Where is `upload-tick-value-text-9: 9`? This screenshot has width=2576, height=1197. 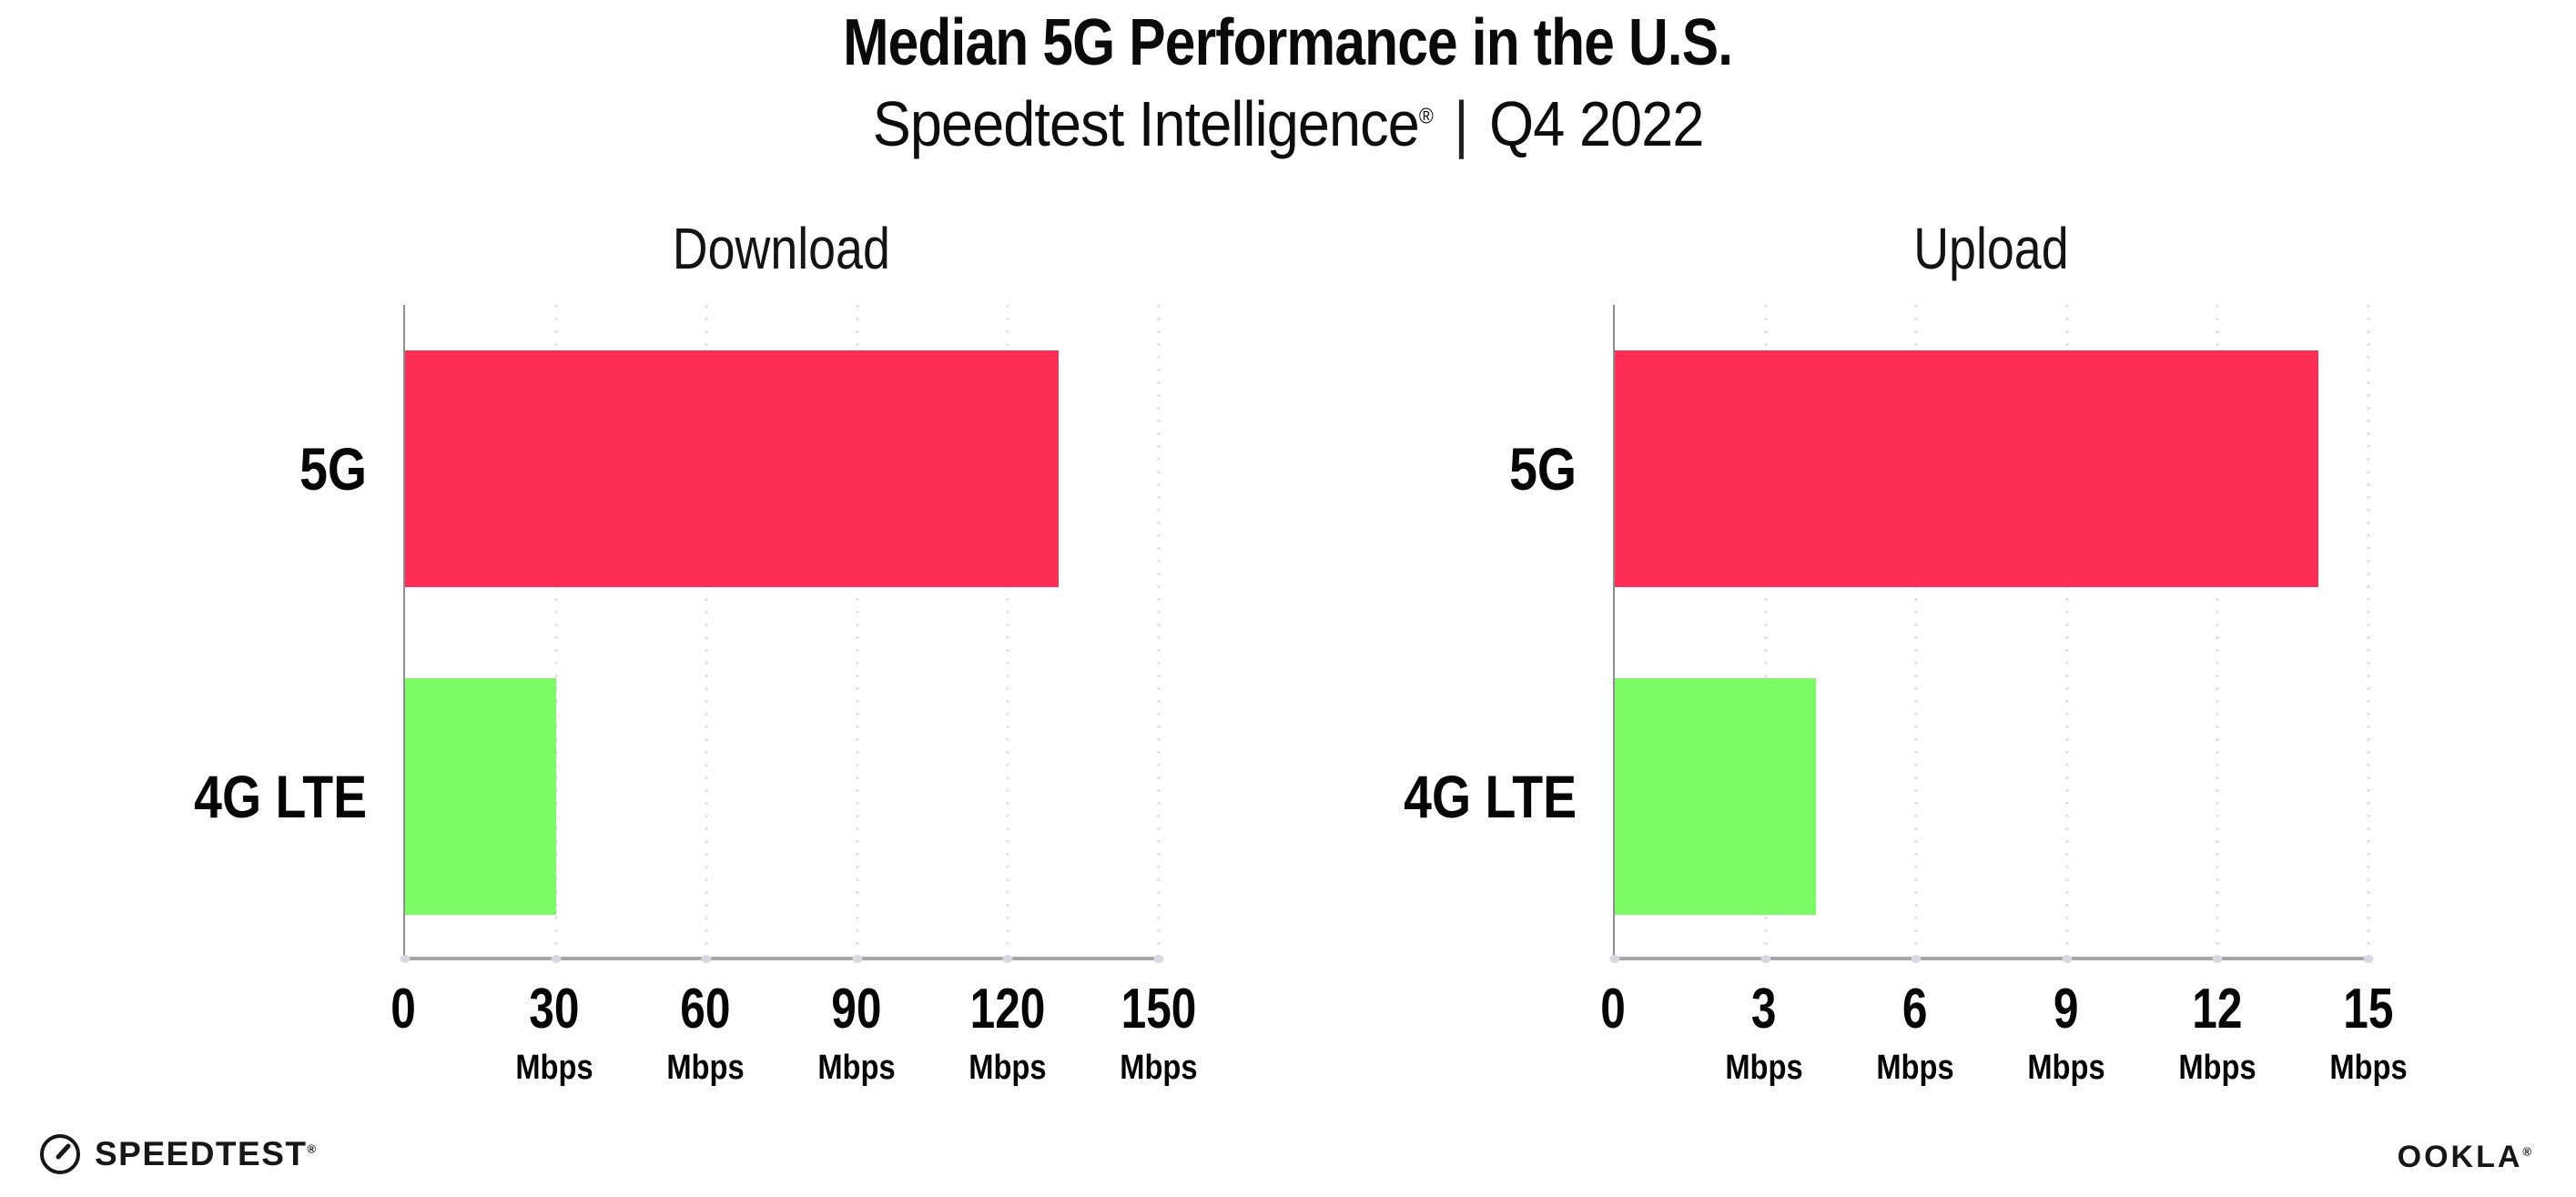 upload-tick-value-text-9: 9 is located at coordinates (2066, 1009).